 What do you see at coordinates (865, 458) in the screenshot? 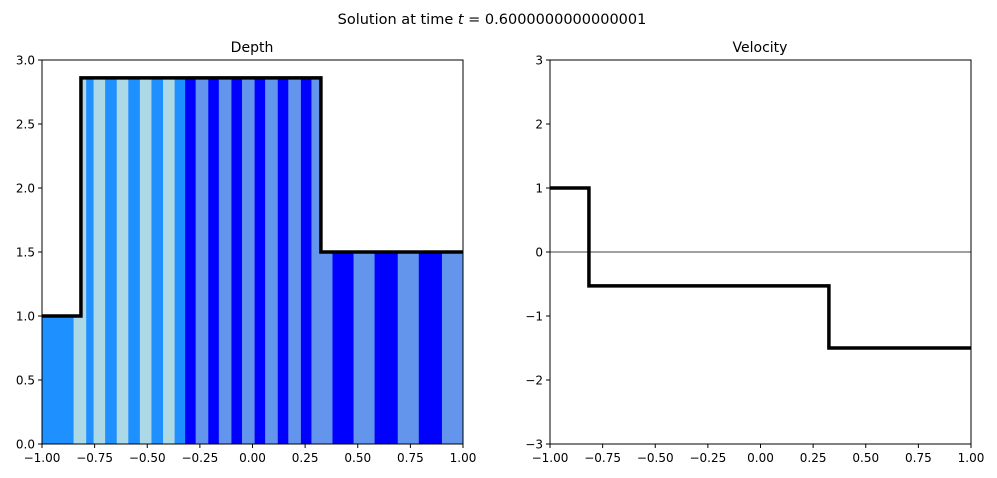
I see `velocity-xtick-label: 0.50` at bounding box center [865, 458].